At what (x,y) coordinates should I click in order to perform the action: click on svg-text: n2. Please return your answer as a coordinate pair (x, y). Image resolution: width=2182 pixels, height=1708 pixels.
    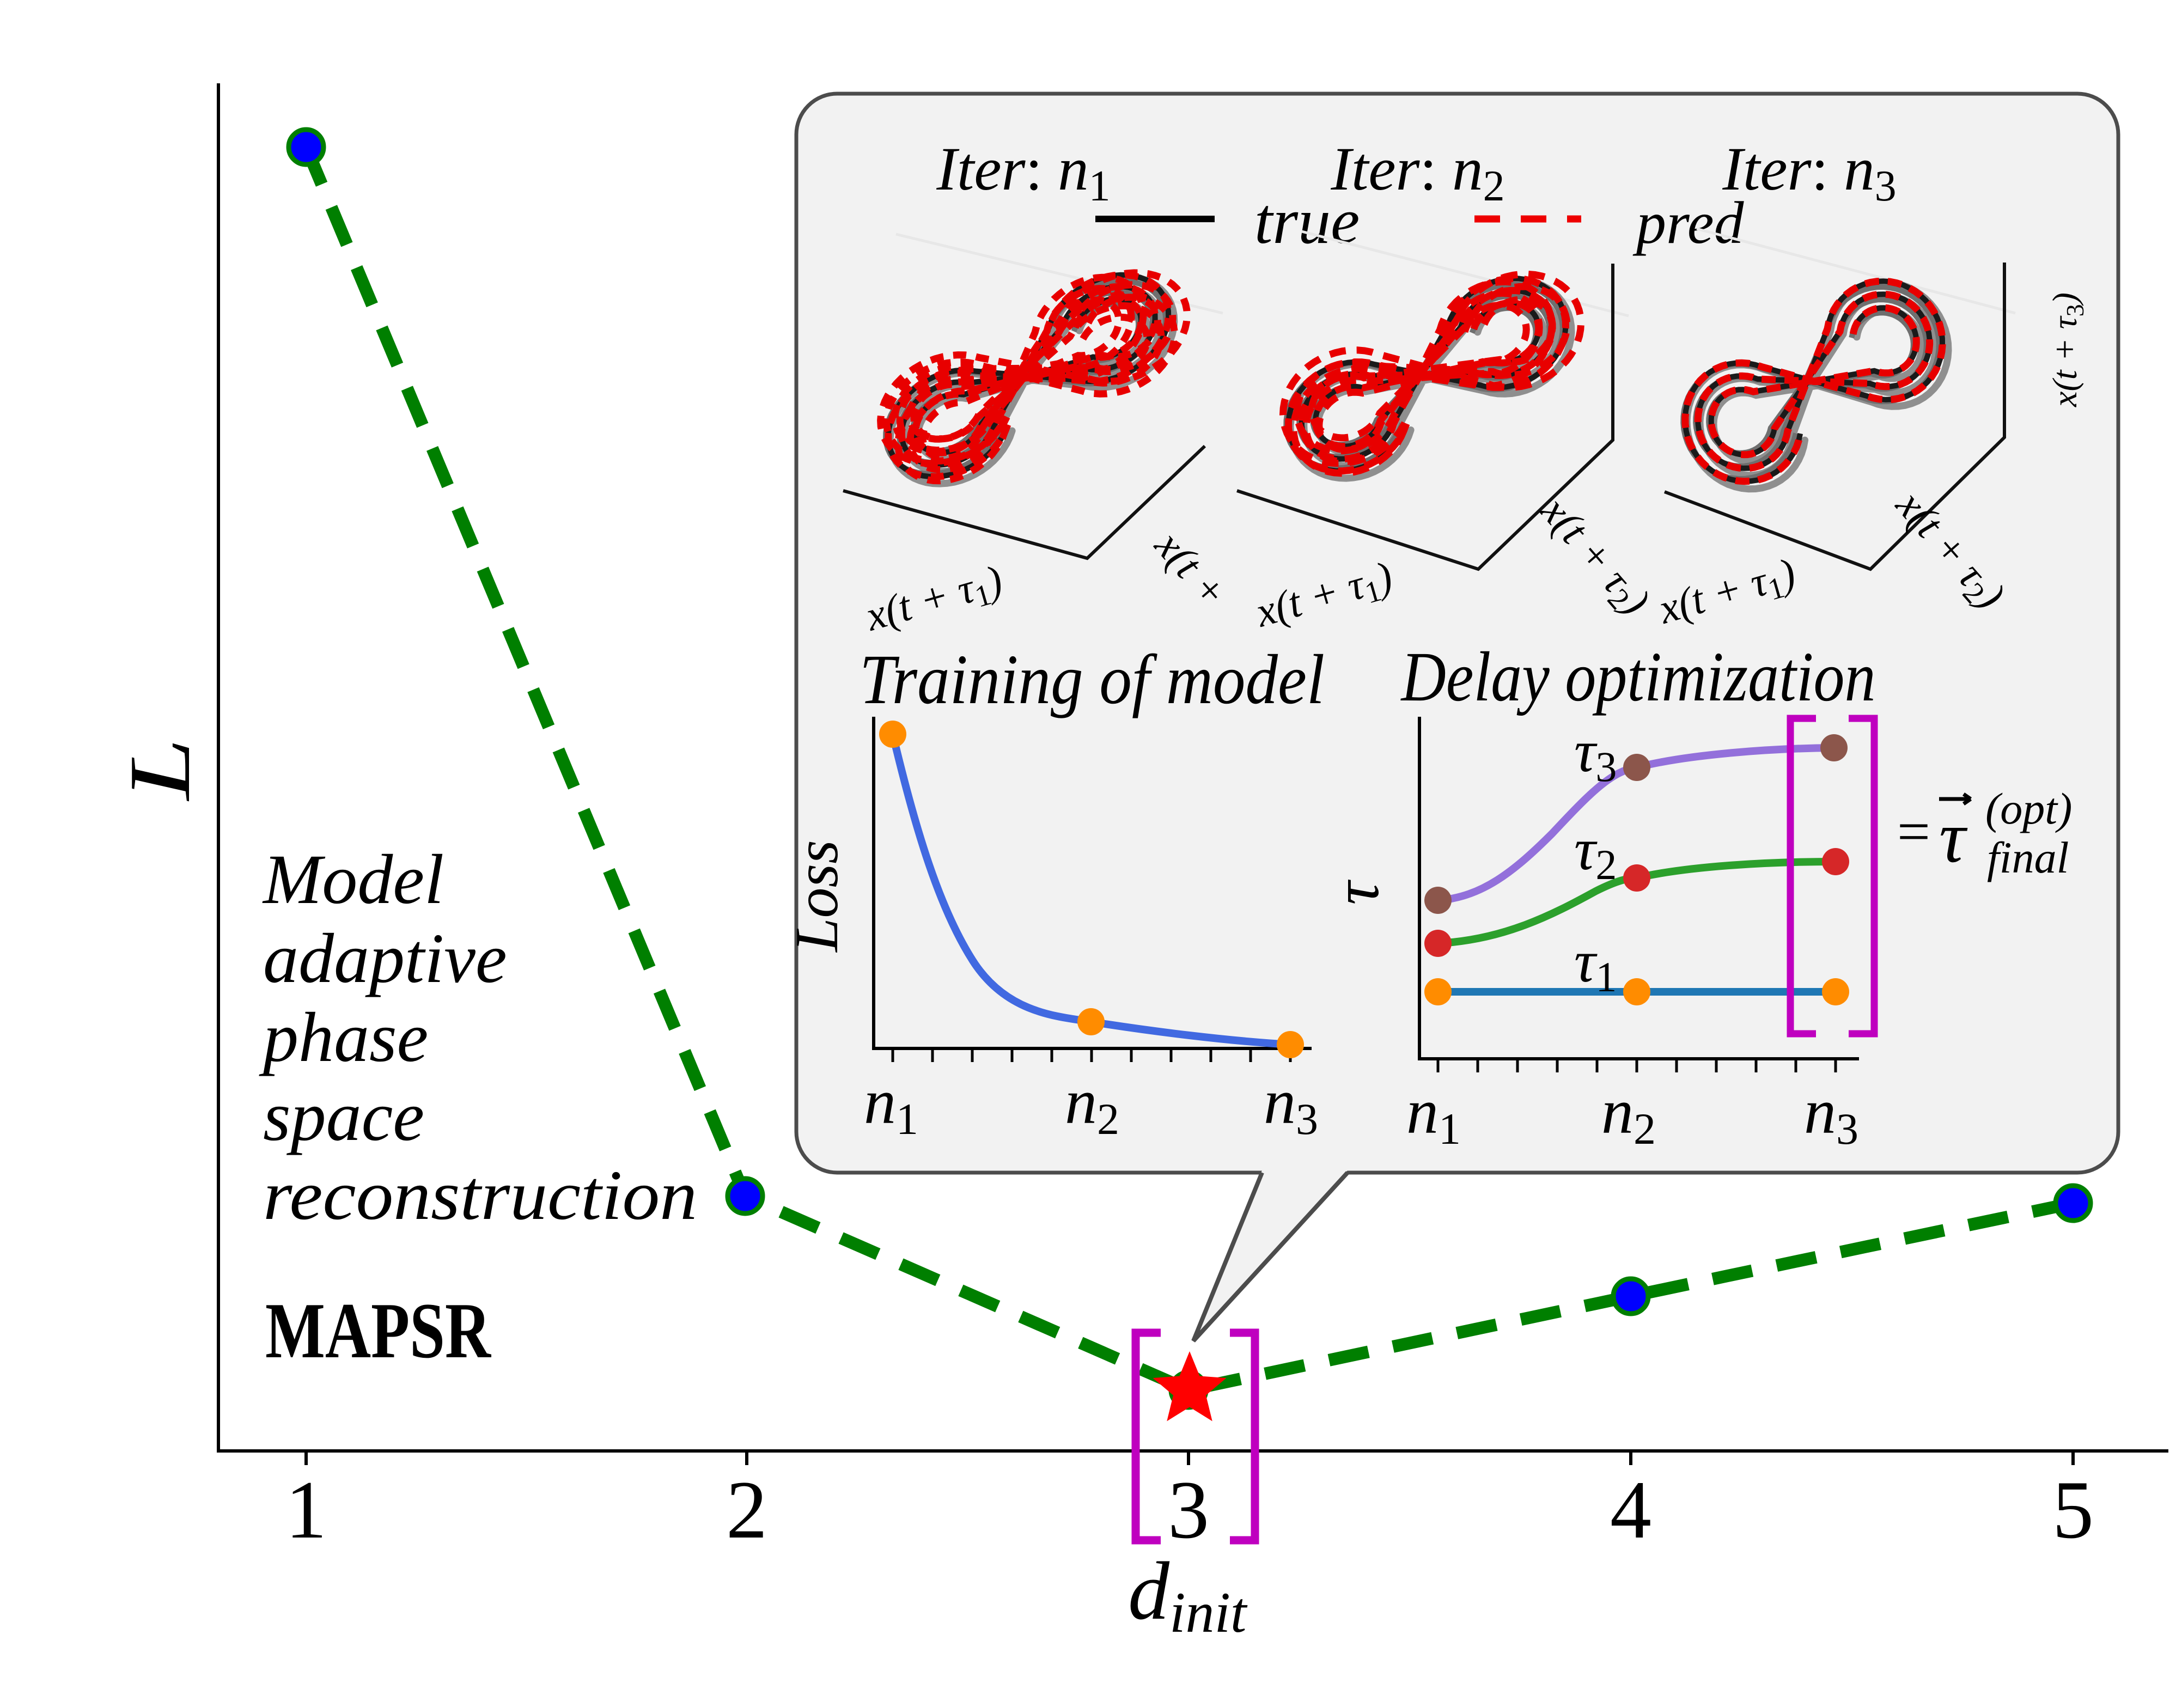
    Looking at the image, I should click on (1629, 1115).